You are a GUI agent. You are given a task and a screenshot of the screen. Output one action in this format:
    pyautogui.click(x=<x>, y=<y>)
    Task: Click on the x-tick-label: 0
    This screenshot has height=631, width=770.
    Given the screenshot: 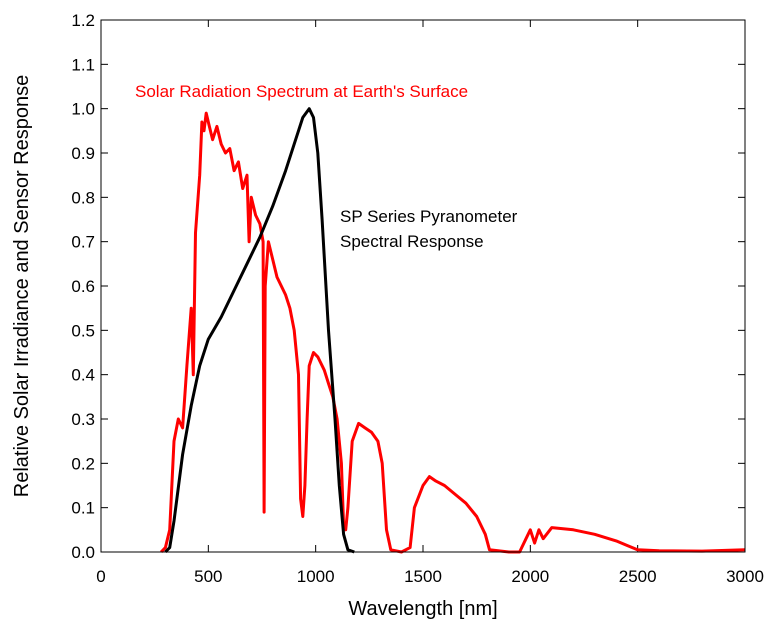 What is the action you would take?
    pyautogui.click(x=100, y=576)
    